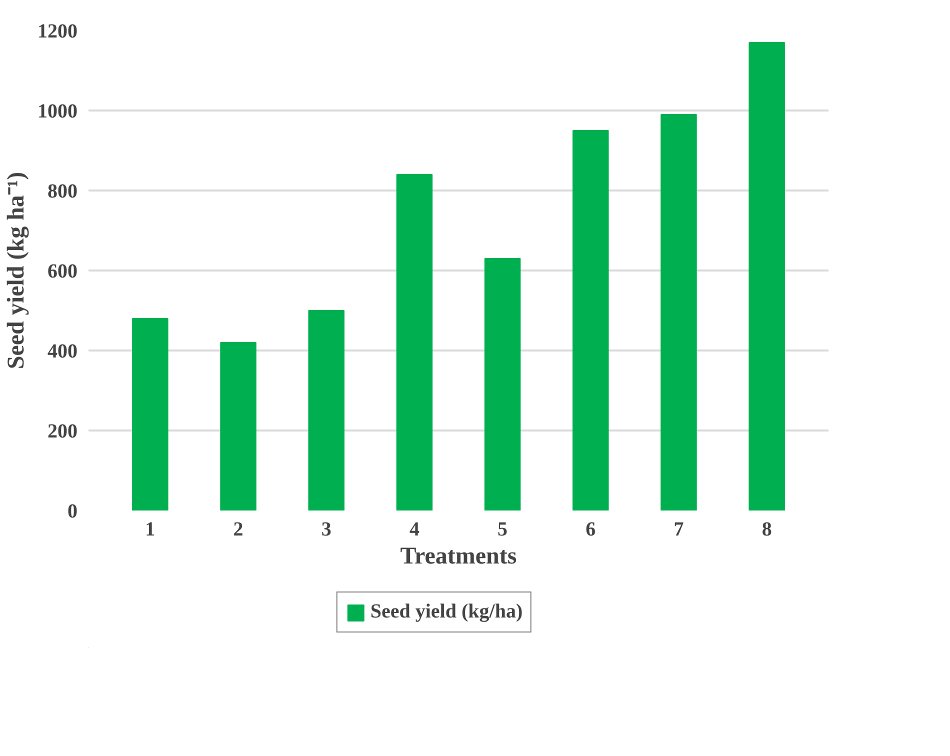 The image size is (950, 756). Describe the element at coordinates (150, 529) in the screenshot. I see `x-tick-label: 1` at that location.